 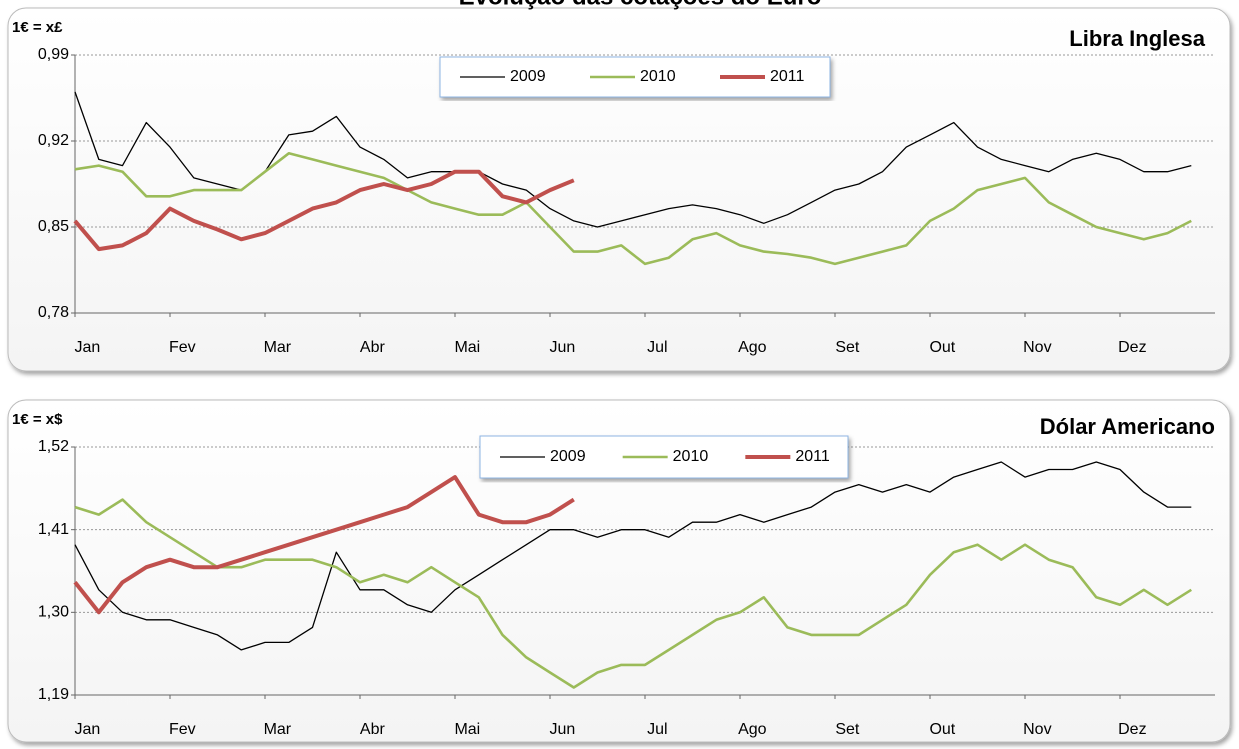 I want to click on y-tick-label: 1,52, so click(x=53, y=446).